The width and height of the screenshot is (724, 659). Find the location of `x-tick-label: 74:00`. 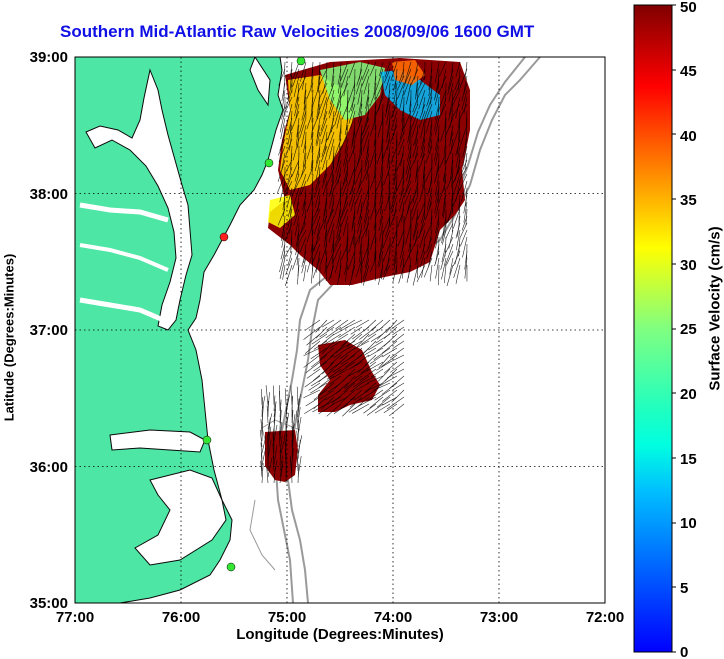

x-tick-label: 74:00 is located at coordinates (393, 617).